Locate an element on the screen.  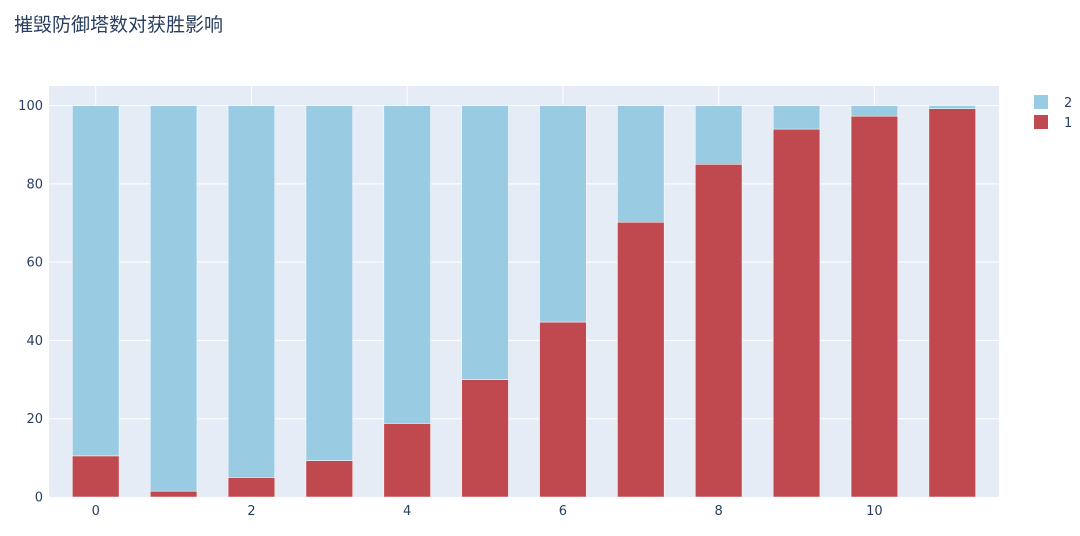
chart-title: 摧毁防御塔数对获胜影响 is located at coordinates (119, 25).